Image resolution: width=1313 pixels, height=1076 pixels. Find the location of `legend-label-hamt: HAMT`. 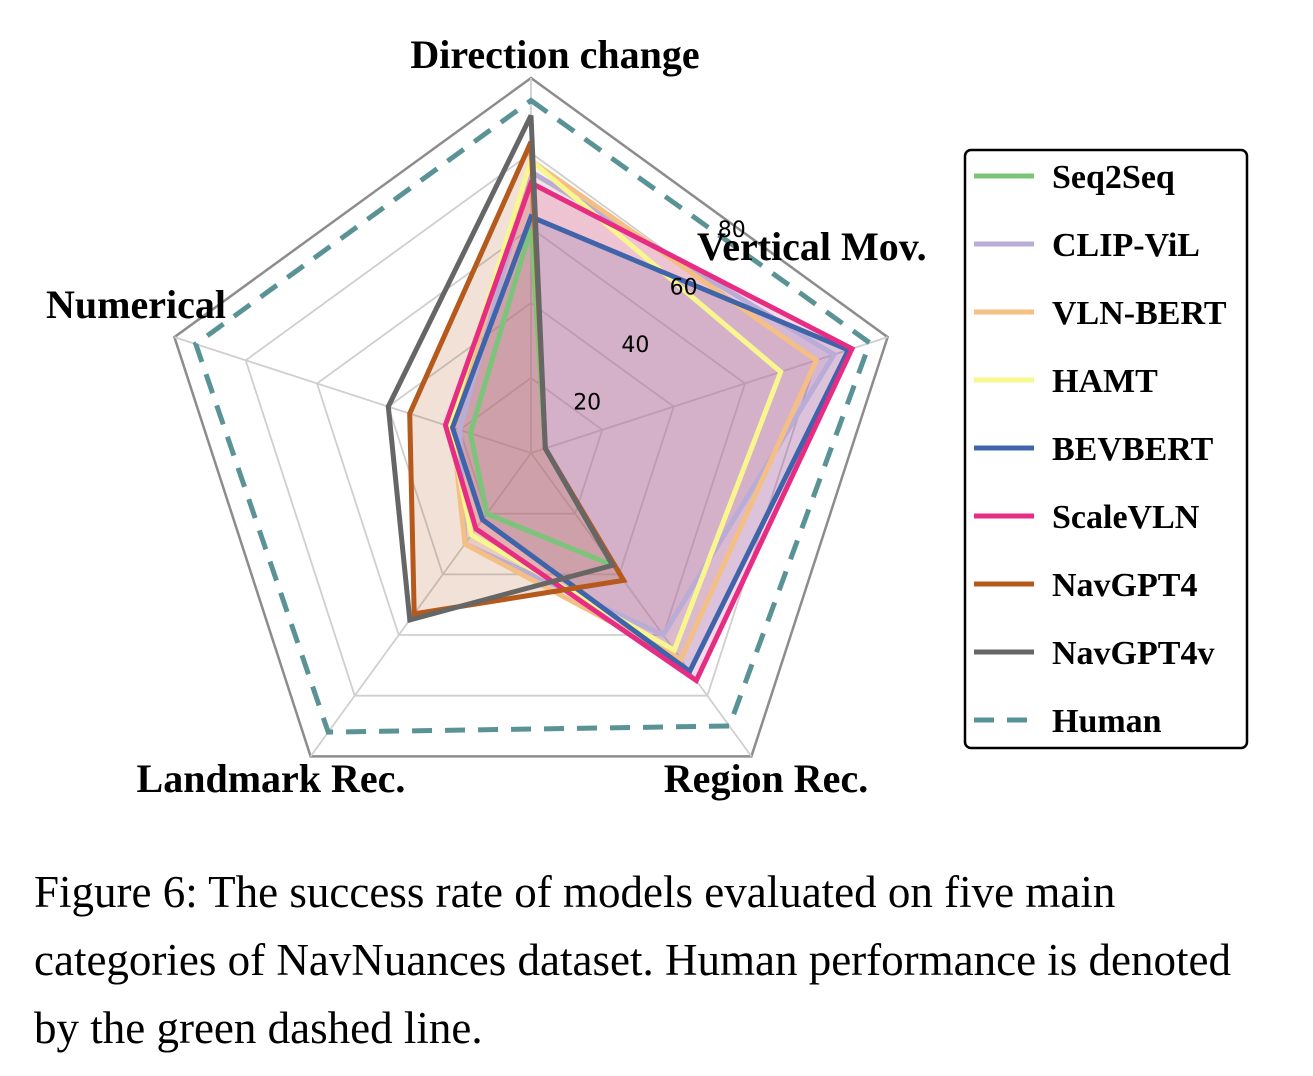

legend-label-hamt: HAMT is located at coordinates (1105, 381).